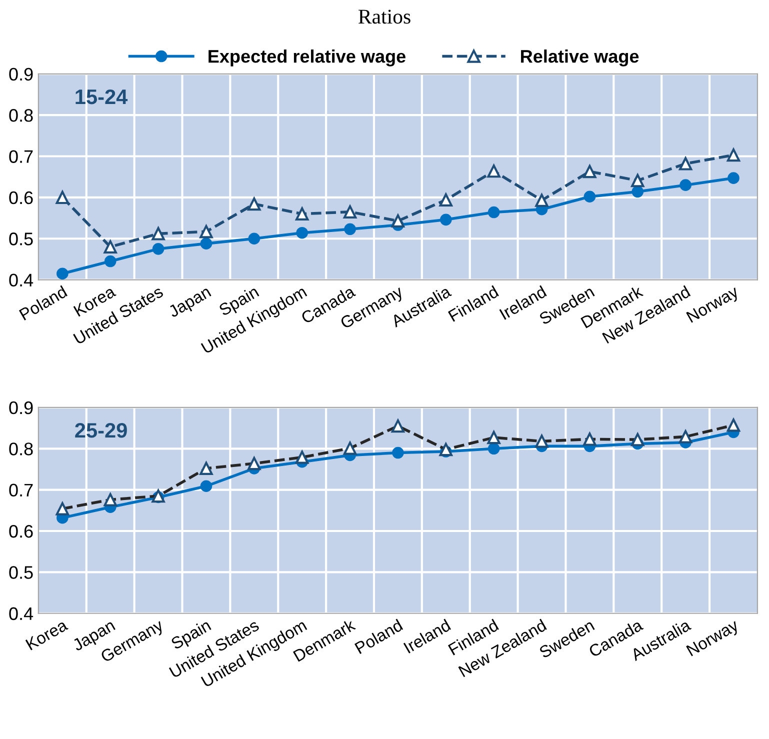  What do you see at coordinates (307, 58) in the screenshot?
I see `legend-label: Expected relative wage` at bounding box center [307, 58].